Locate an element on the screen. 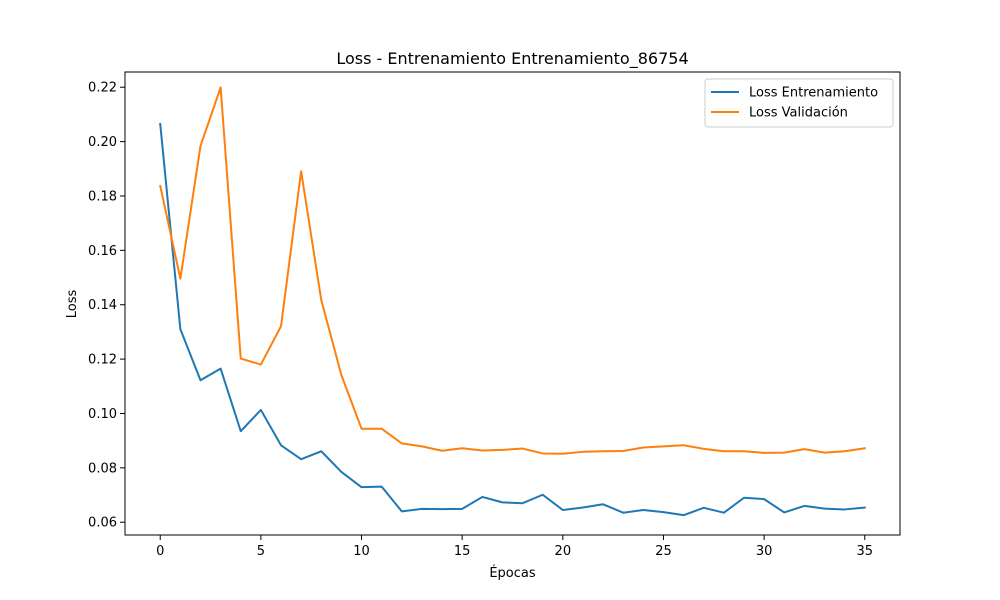 This screenshot has height=600, width=1000. y-axis-ticks: 0.06 0.08 0.10 0.12 0.14 0.16 0.18 0.20 0.22 is located at coordinates (106, 306).